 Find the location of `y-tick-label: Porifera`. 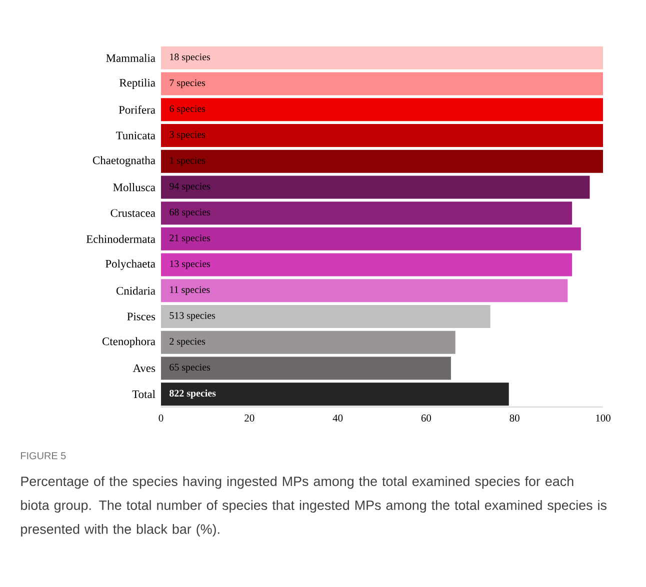

y-tick-label: Porifera is located at coordinates (137, 110).